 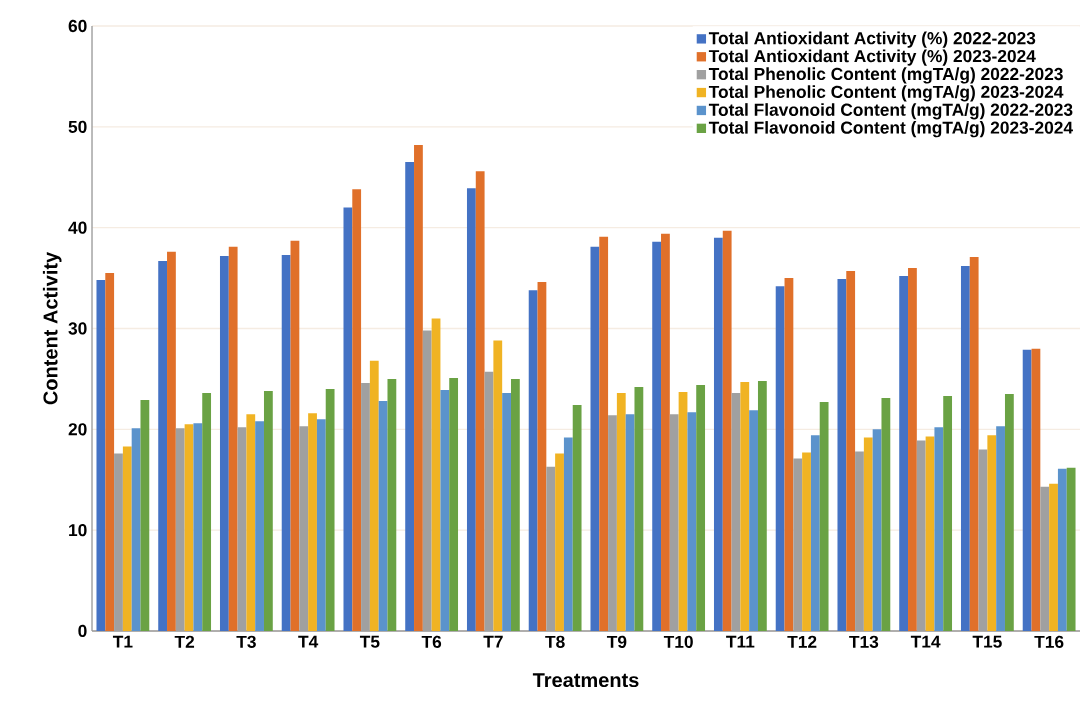 What do you see at coordinates (802, 641) in the screenshot?
I see `x-tick-label: T12` at bounding box center [802, 641].